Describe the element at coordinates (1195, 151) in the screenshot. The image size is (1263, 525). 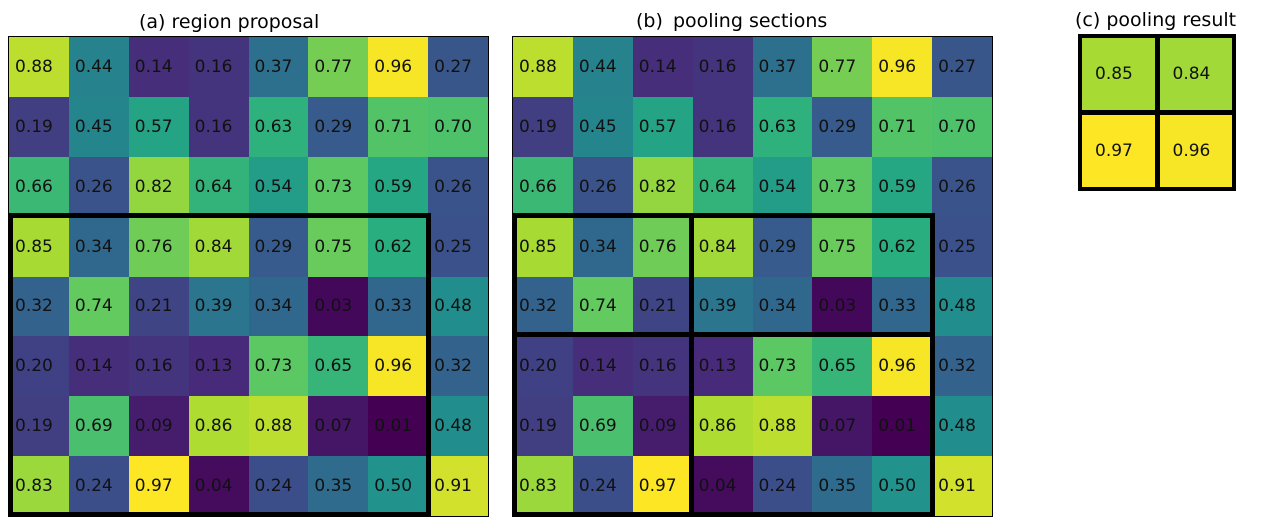
I see `pooling-result-cell: 0.96` at that location.